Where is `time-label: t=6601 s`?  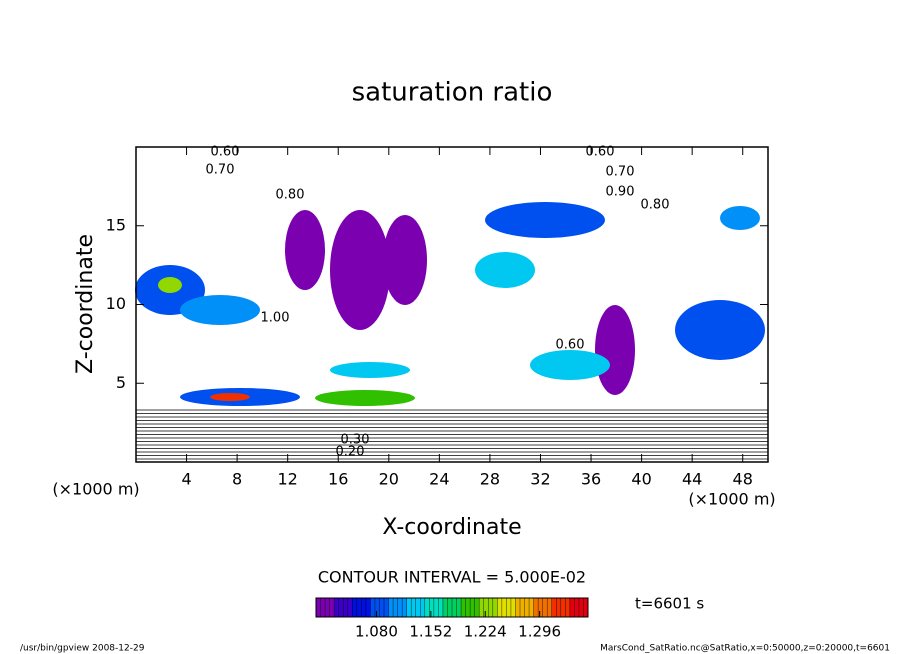 time-label: t=6601 s is located at coordinates (669, 604).